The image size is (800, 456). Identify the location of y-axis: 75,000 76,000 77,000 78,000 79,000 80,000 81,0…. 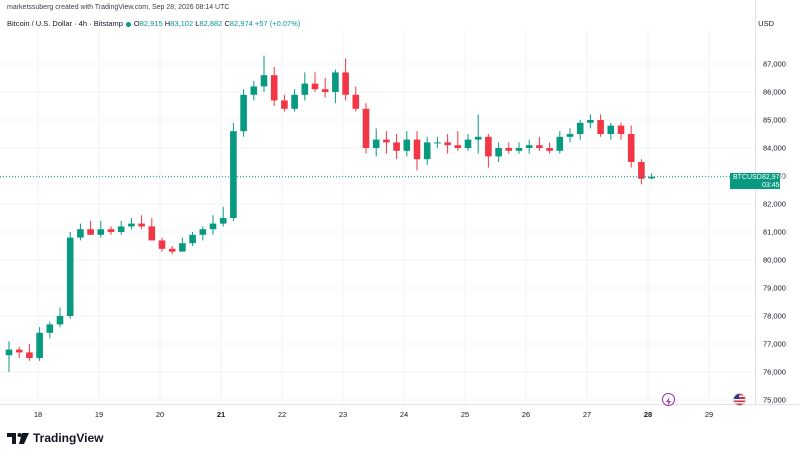
(774, 232).